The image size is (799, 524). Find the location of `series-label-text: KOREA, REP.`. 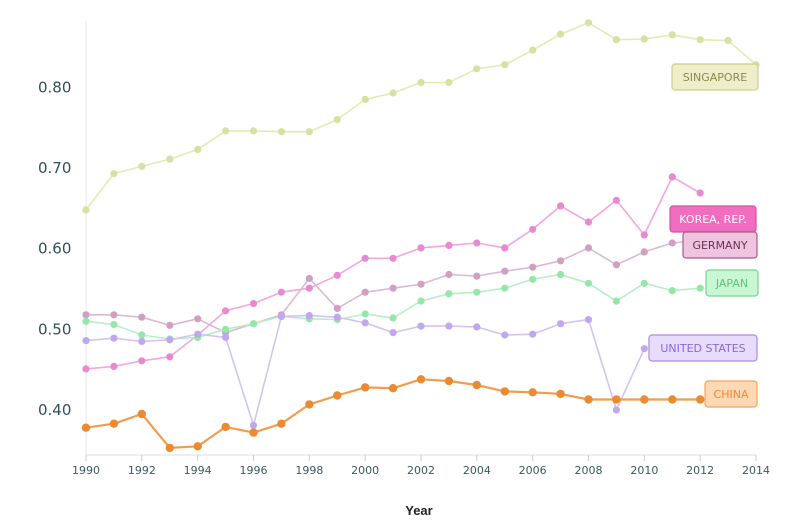

series-label-text: KOREA, REP. is located at coordinates (712, 219).